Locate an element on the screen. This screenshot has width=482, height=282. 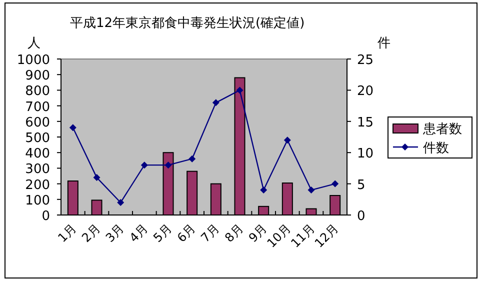
legend-label: 件数 is located at coordinates (436, 148).